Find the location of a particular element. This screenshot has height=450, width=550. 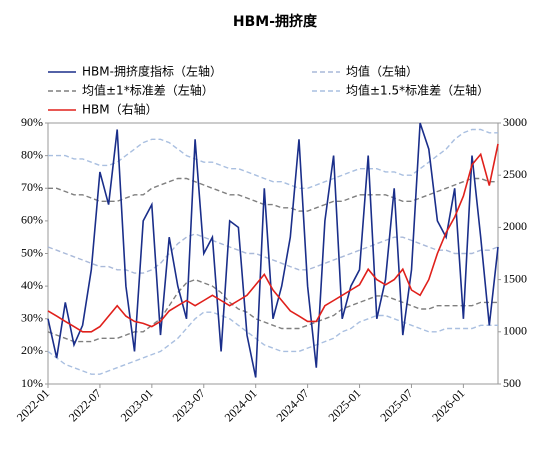

y-tick-label: 90% is located at coordinates (32, 122).